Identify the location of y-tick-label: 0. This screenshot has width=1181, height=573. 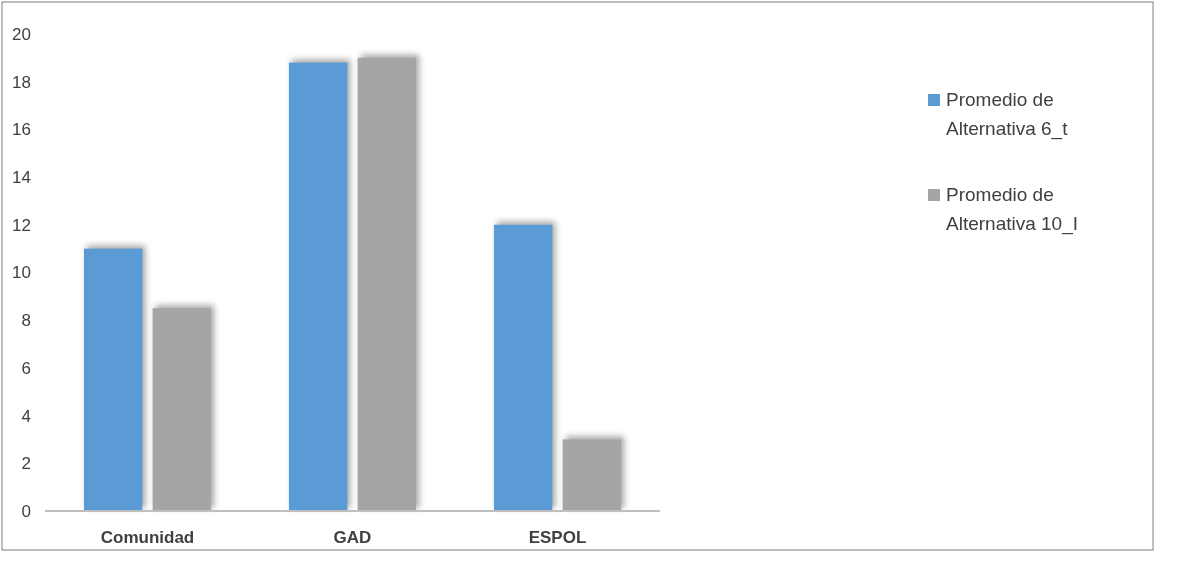
(26, 511).